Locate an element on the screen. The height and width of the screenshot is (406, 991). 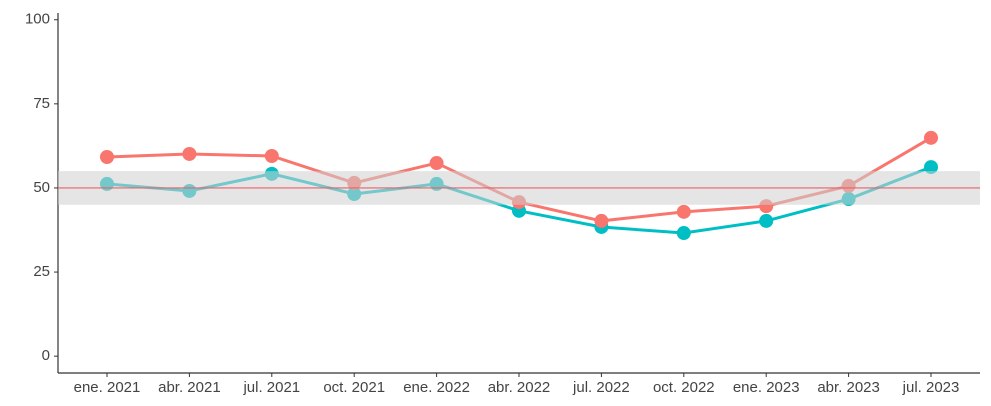
x-tick-label: oct. 2022 is located at coordinates (684, 387).